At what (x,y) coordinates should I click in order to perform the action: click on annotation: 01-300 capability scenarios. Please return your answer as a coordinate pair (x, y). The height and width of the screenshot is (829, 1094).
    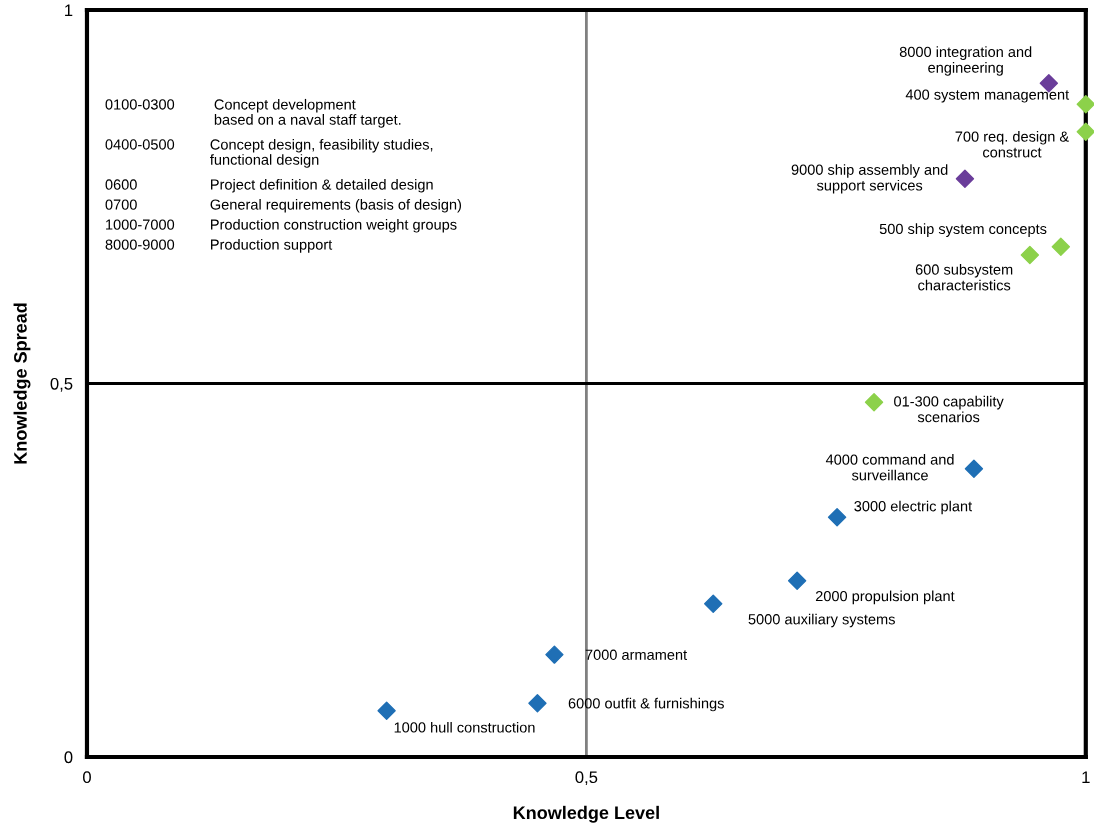
    Looking at the image, I should click on (949, 409).